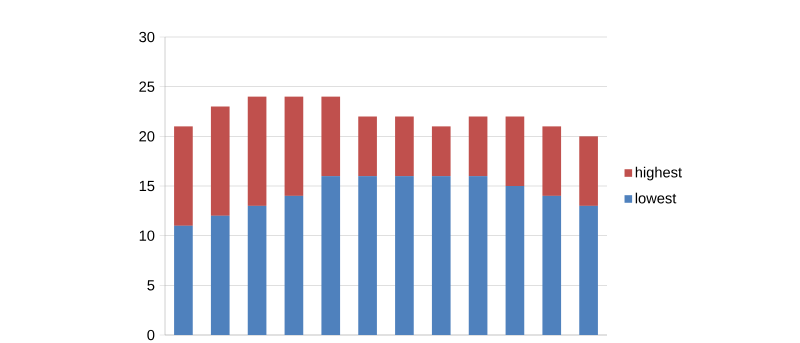 The height and width of the screenshot is (343, 800). What do you see at coordinates (656, 198) in the screenshot?
I see `legend-label: lowest` at bounding box center [656, 198].